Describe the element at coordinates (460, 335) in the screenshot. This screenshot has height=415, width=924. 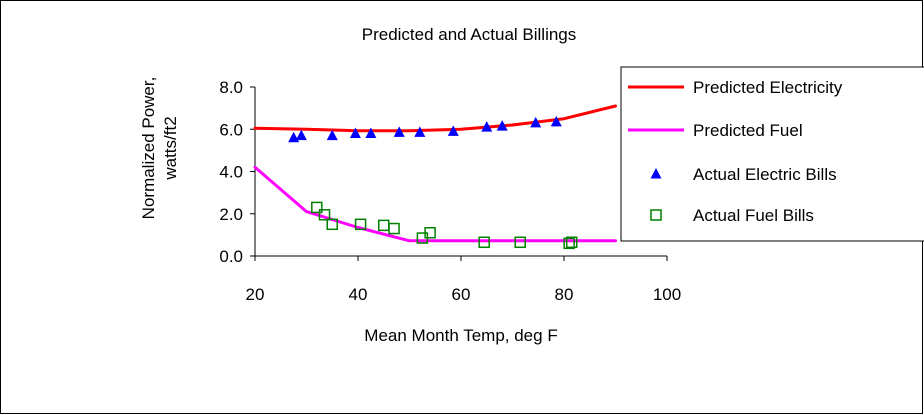
I see `x-axis-label: Mean Month Temp, deg F` at that location.